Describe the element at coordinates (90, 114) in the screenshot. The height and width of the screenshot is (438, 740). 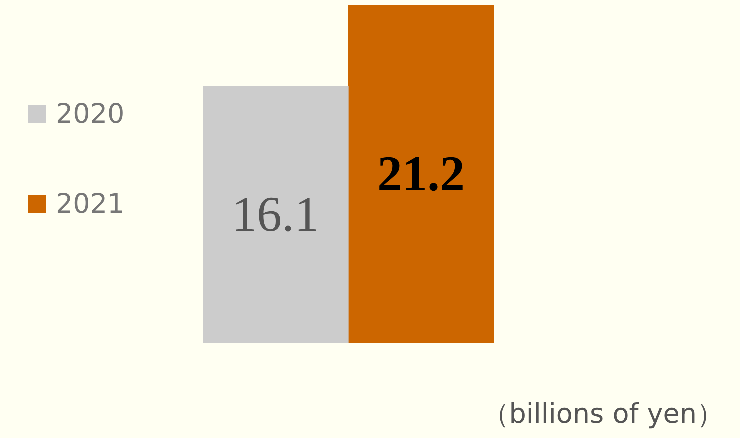
I see `legend-label: 2020` at that location.